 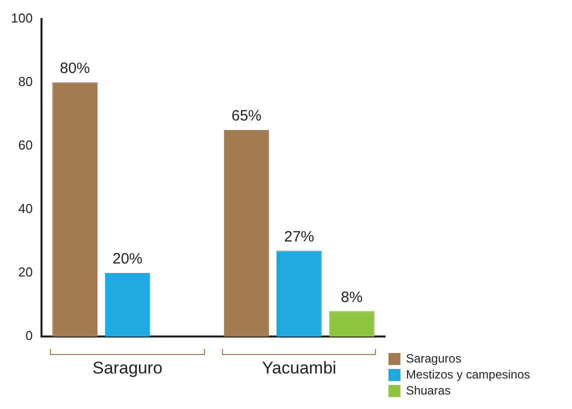 I want to click on data-label: 27%, so click(x=299, y=237).